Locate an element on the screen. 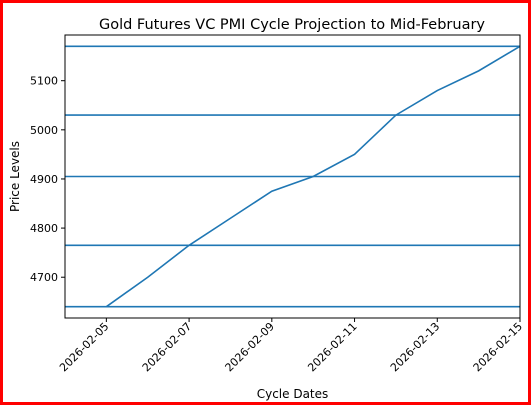 The image size is (531, 408). y-axis-label: Price Levels is located at coordinates (15, 176).